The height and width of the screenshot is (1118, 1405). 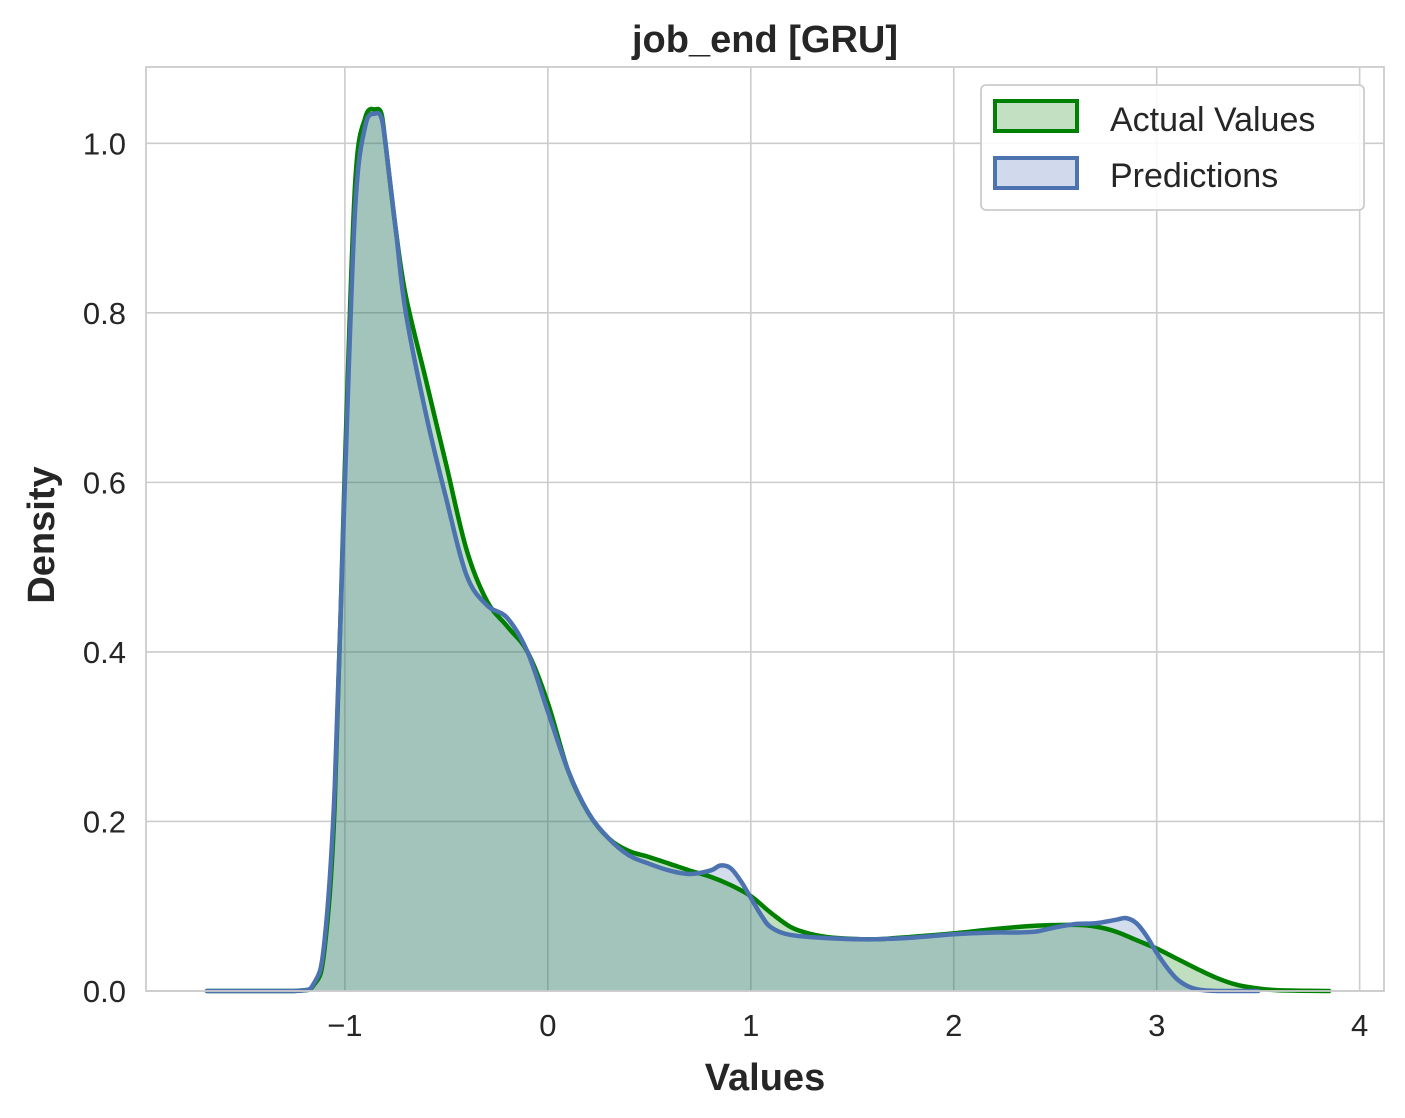 What do you see at coordinates (764, 40) in the screenshot?
I see `chart-title: job_end [GRU]` at bounding box center [764, 40].